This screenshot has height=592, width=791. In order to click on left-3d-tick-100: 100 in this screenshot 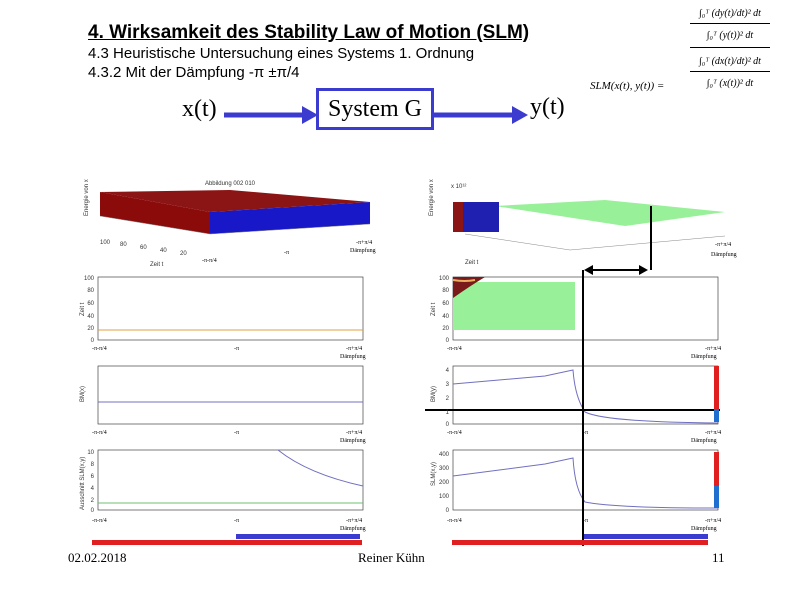, I will do `click(105, 243)`.